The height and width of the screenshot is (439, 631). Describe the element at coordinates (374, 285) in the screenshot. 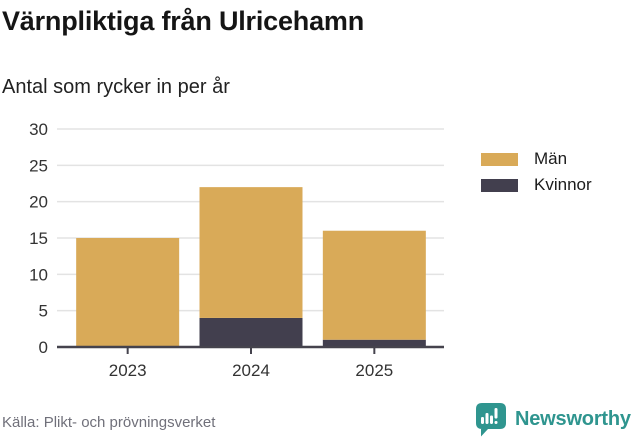

I see `bar-segment-män-2025` at that location.